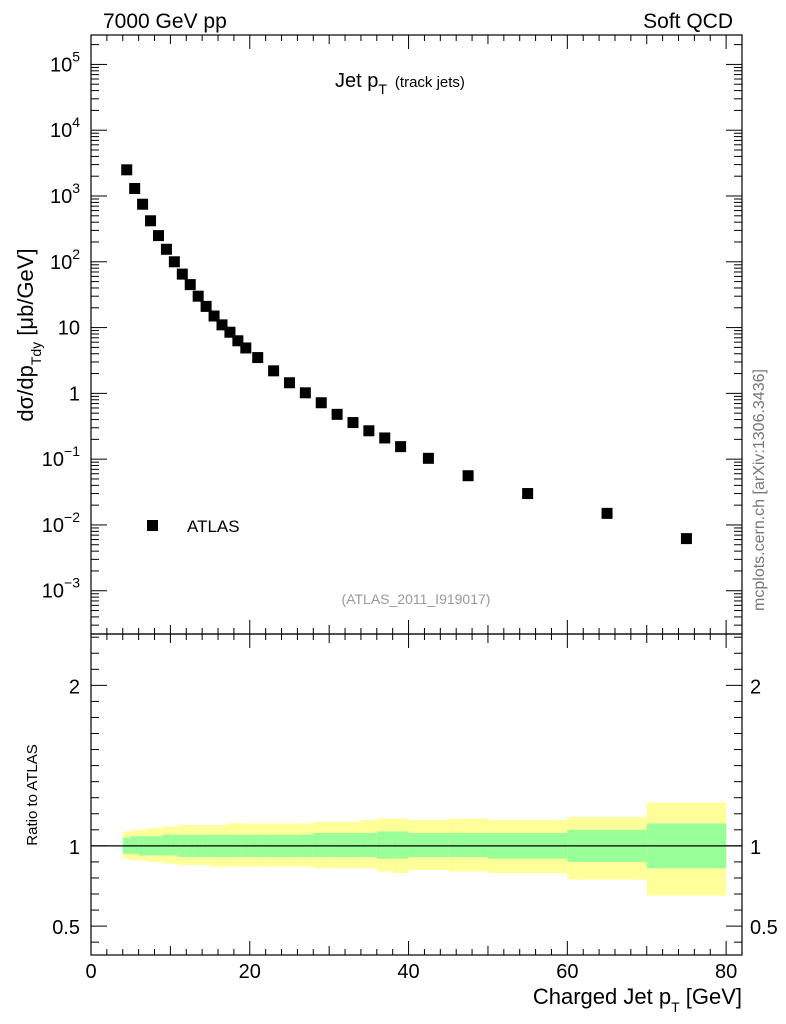  I want to click on main-y-tick-label-7: 10⁻², so click(61, 523).